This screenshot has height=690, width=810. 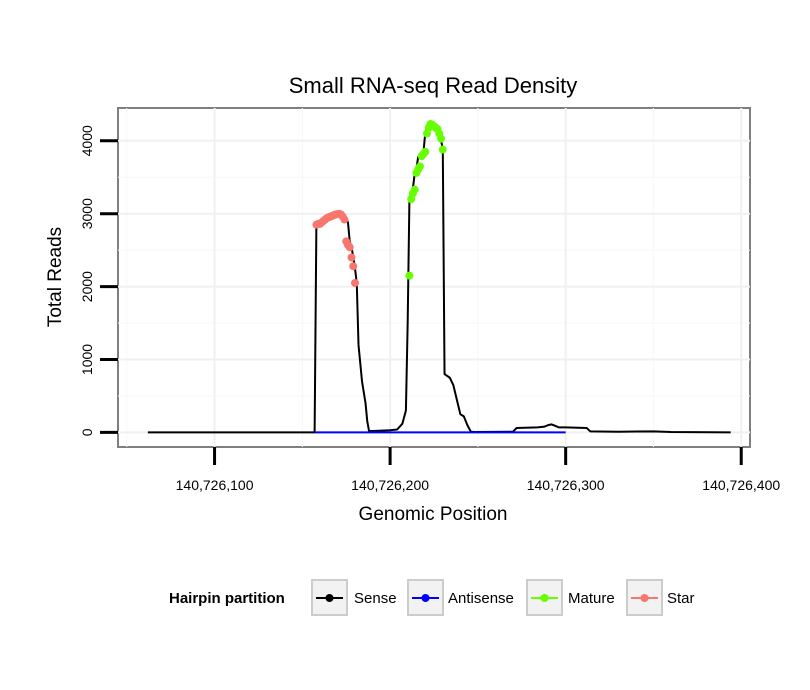 What do you see at coordinates (87, 359) in the screenshot?
I see `y-tick-label: 1000` at bounding box center [87, 359].